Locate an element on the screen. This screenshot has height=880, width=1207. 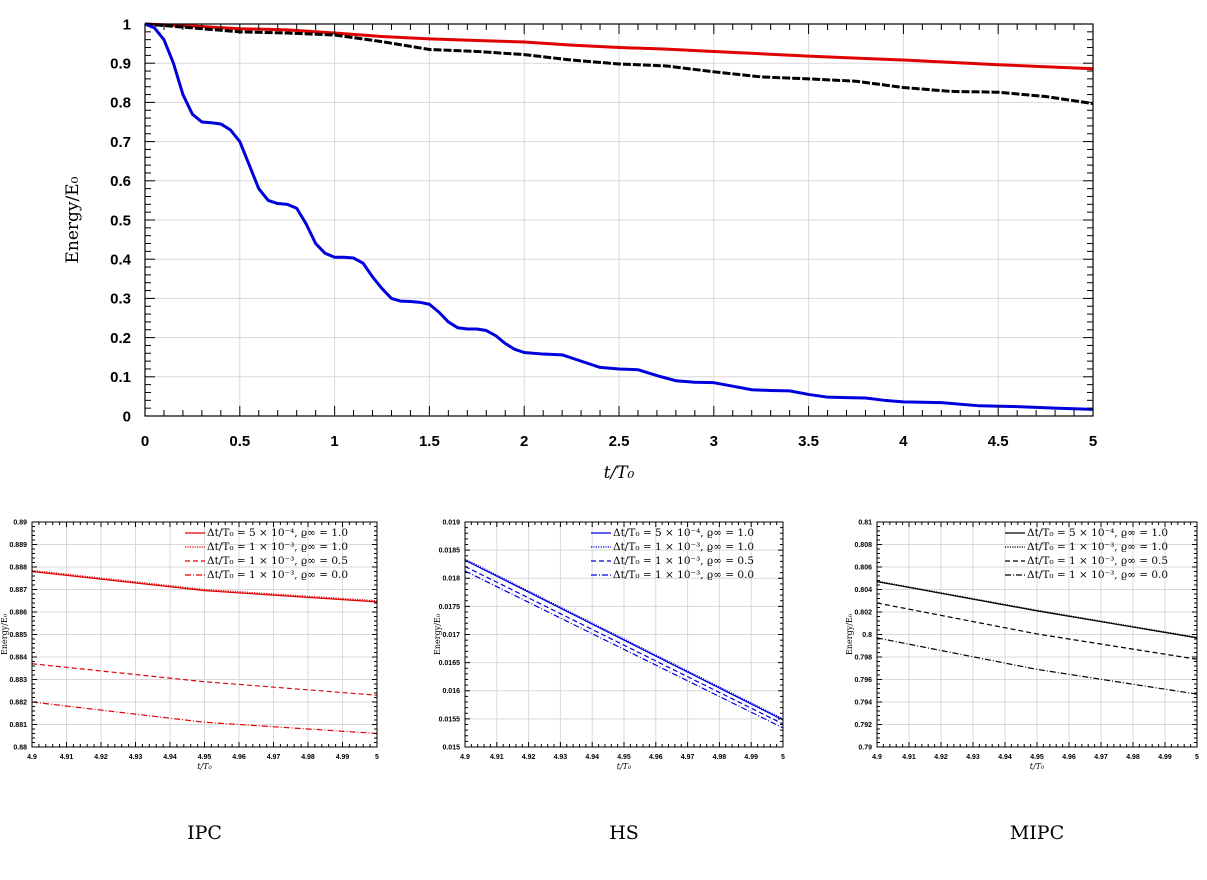
y-tick-label: 0.0165 is located at coordinates (450, 663).